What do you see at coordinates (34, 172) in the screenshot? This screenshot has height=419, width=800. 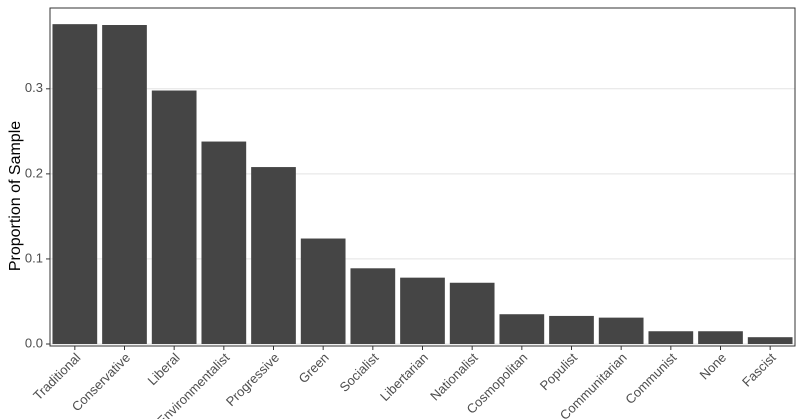 I see `y-tick-label: 0.2` at bounding box center [34, 172].